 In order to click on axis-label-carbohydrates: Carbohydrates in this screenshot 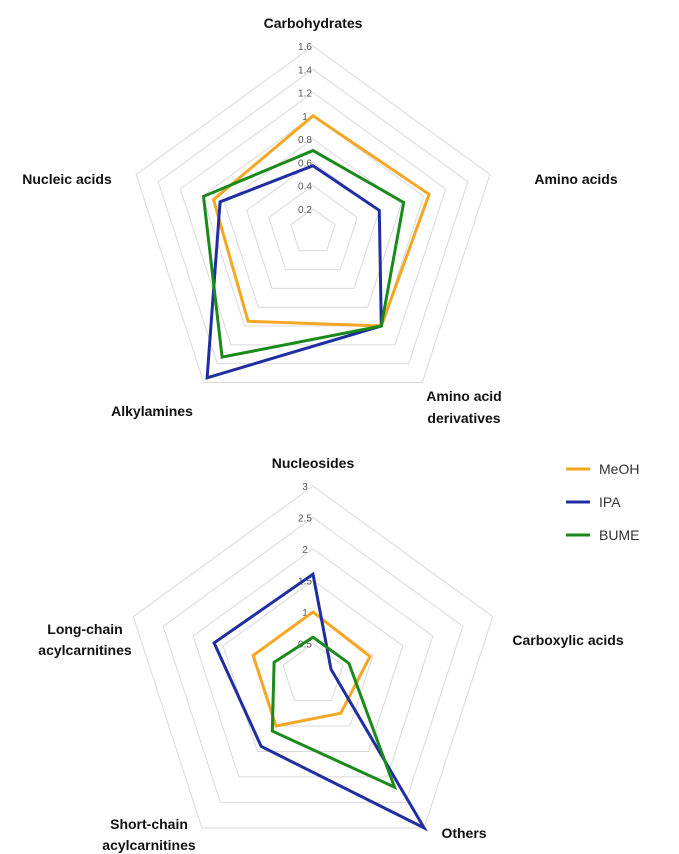, I will do `click(313, 23)`.